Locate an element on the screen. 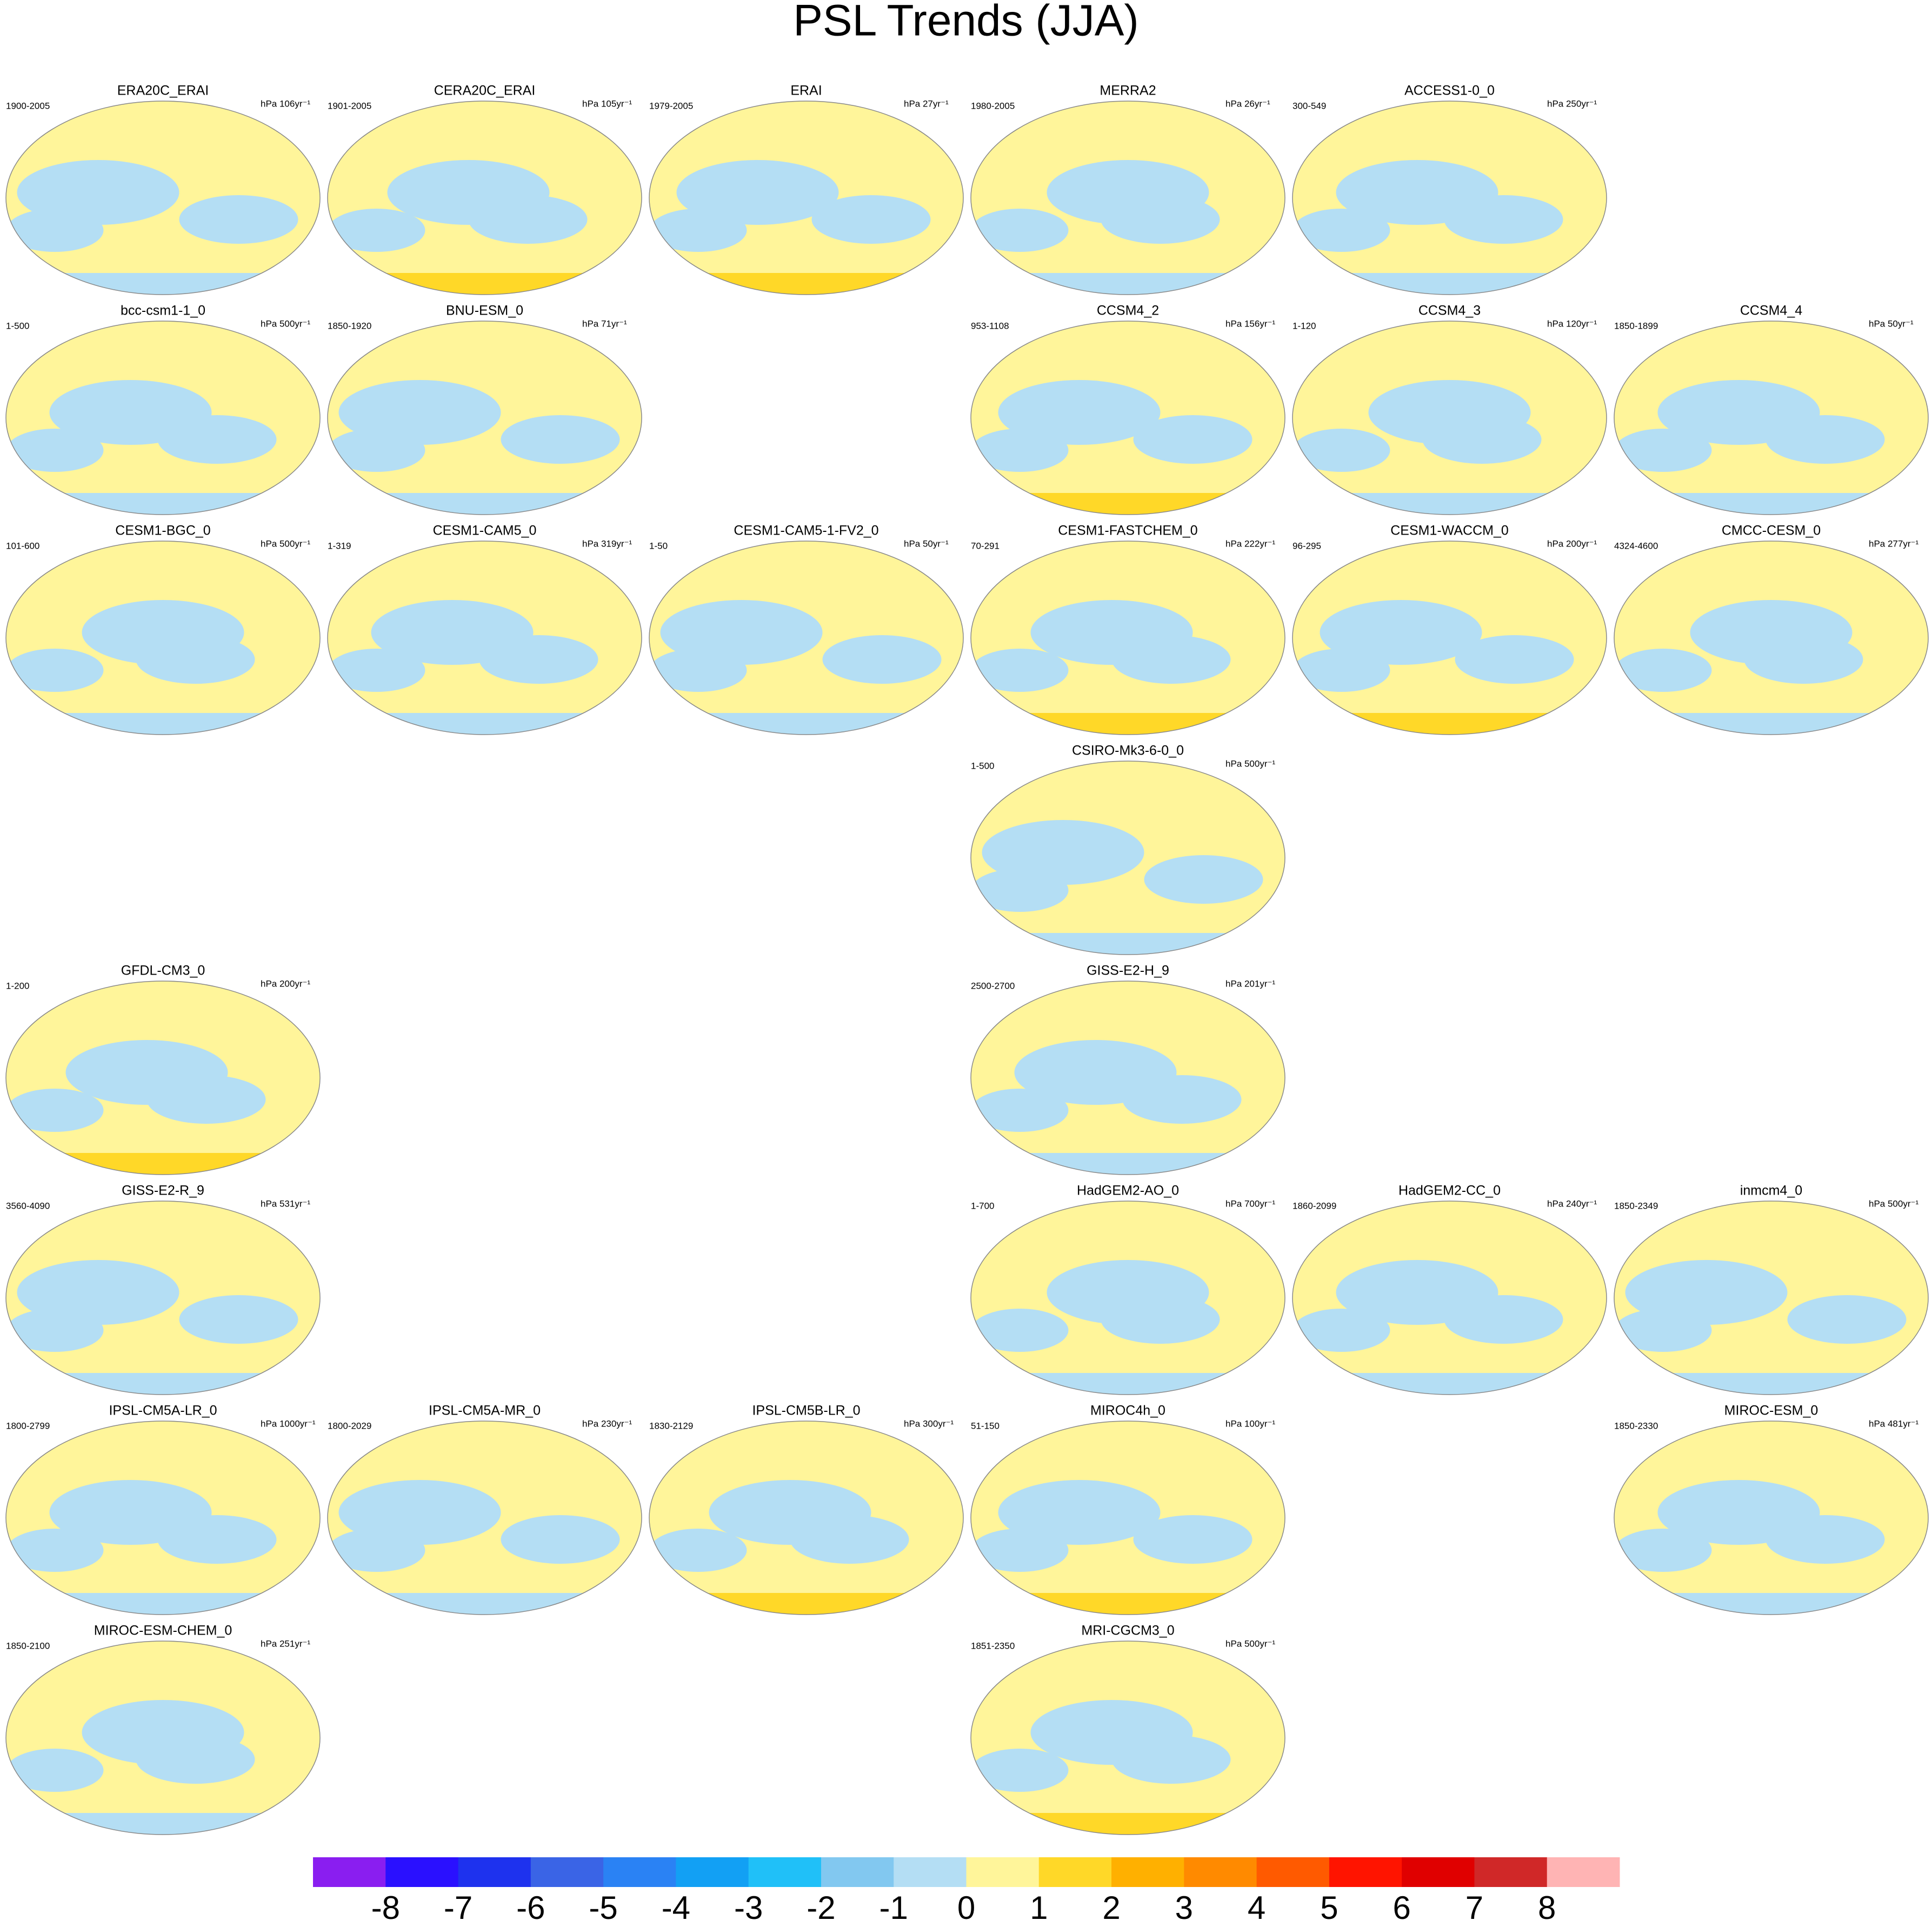 This screenshot has width=1932, height=1927. panel-units: hPa 27yr⁻¹ is located at coordinates (926, 104).